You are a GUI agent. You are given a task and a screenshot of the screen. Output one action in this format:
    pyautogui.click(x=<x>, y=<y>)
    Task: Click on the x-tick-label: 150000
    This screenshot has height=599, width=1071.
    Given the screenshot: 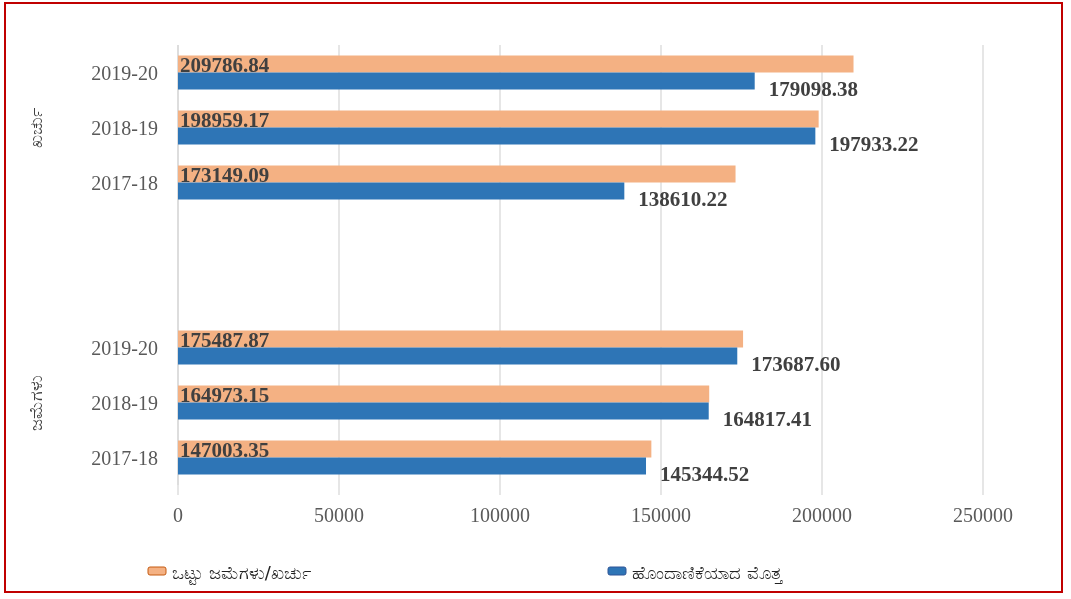 What is the action you would take?
    pyautogui.click(x=661, y=515)
    